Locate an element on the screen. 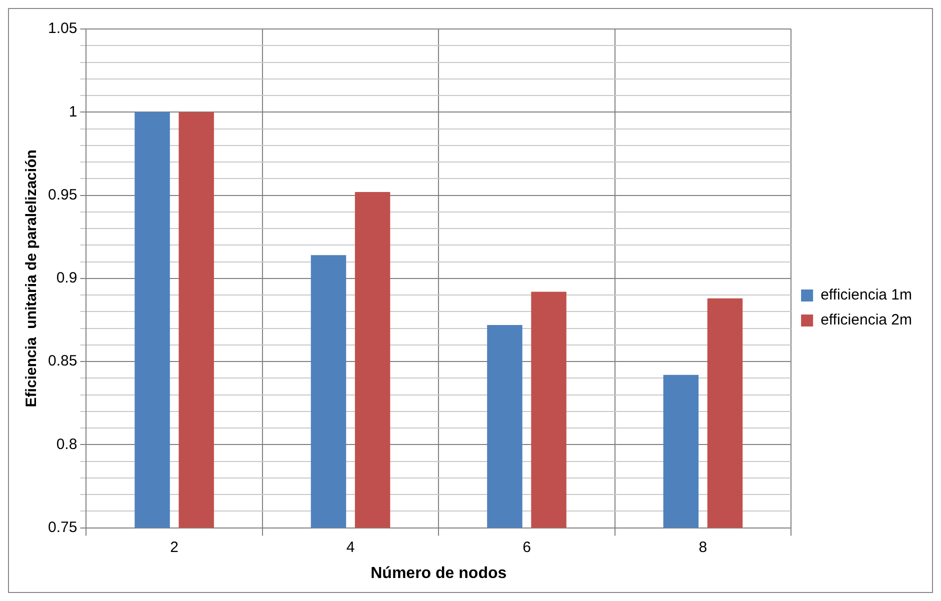 This screenshot has width=941, height=601. y-tick-label: 0.85 is located at coordinates (63, 361).